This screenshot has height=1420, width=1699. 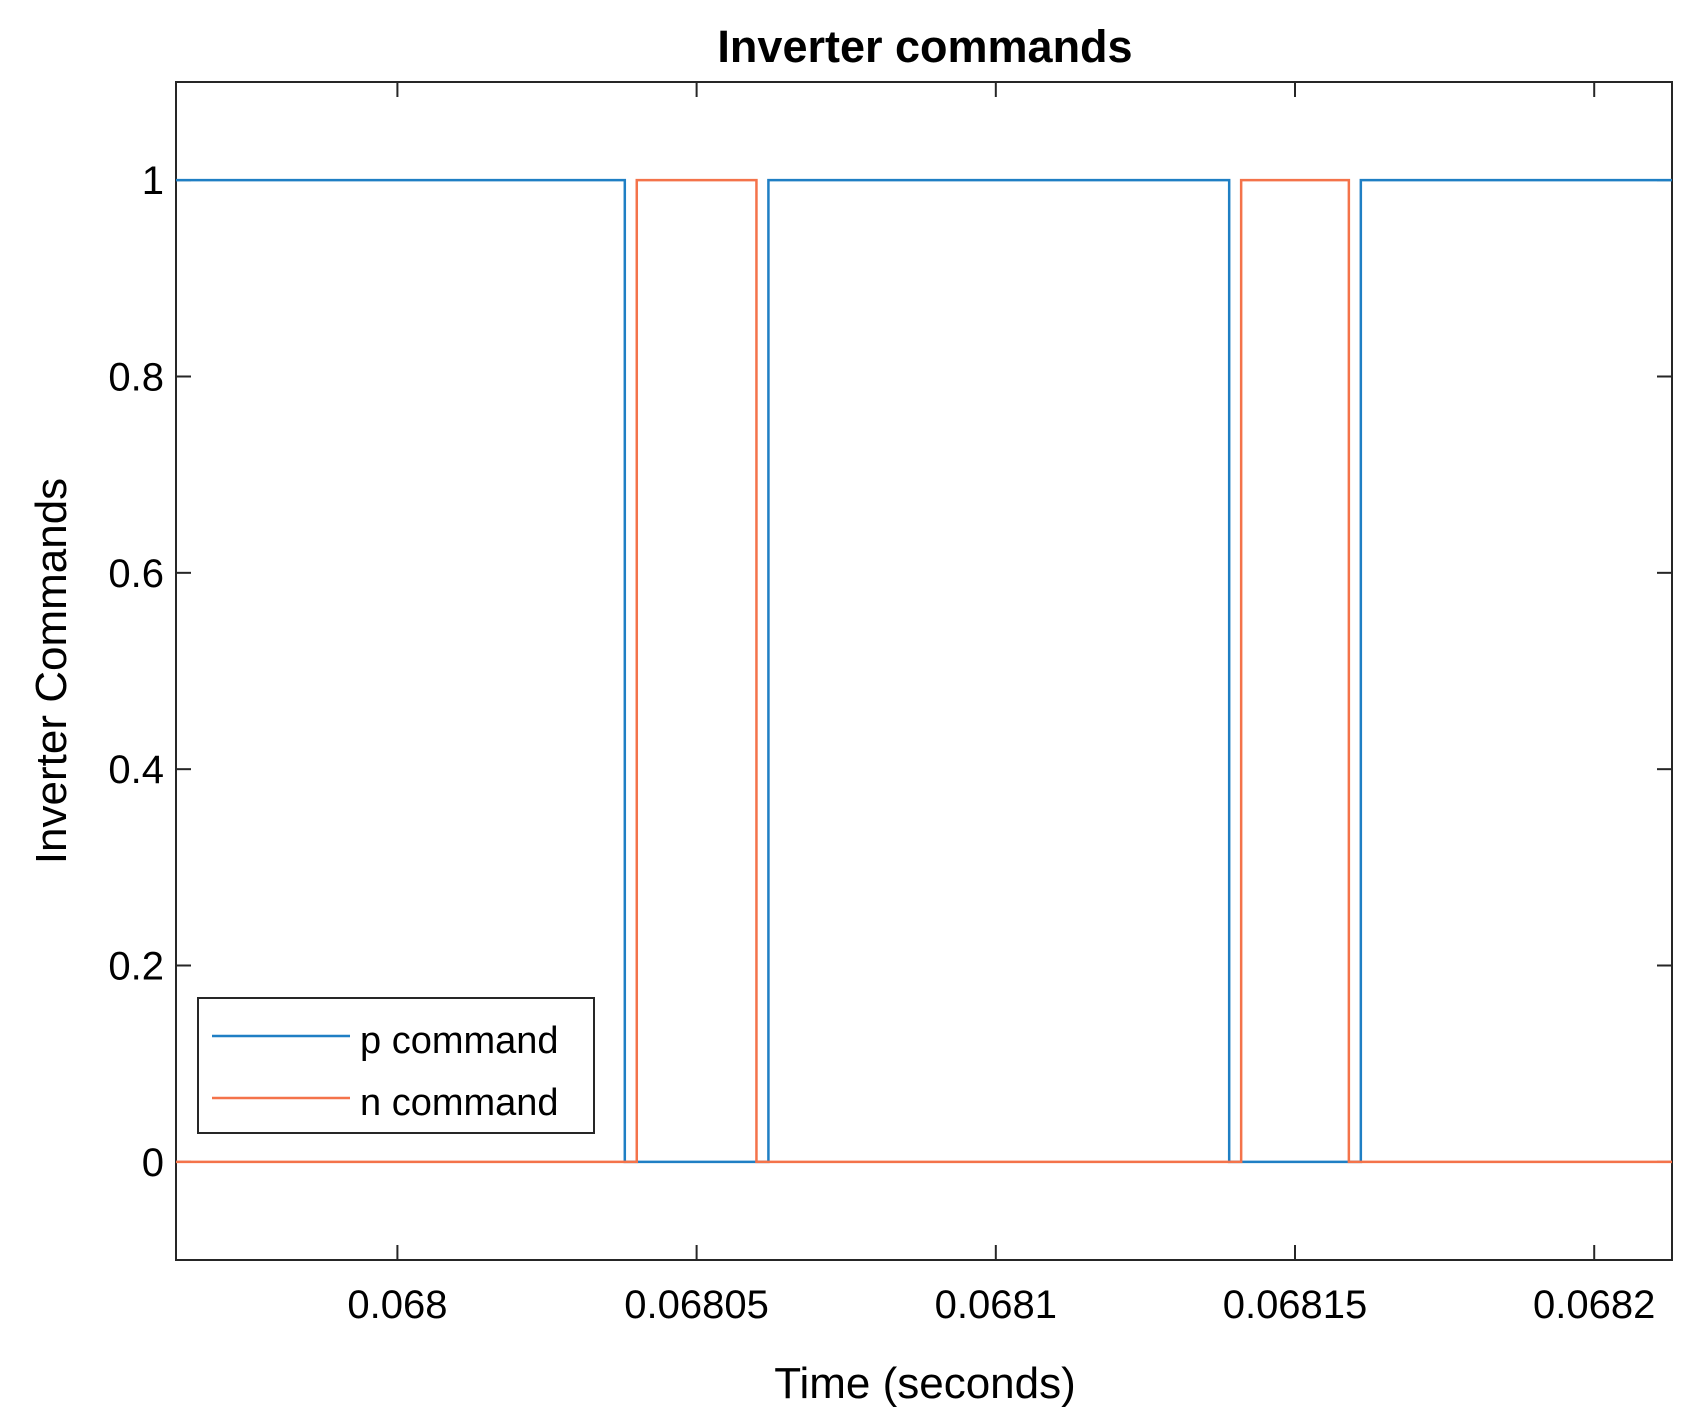 I want to click on x-tick-label: 0.0681, so click(x=996, y=1305).